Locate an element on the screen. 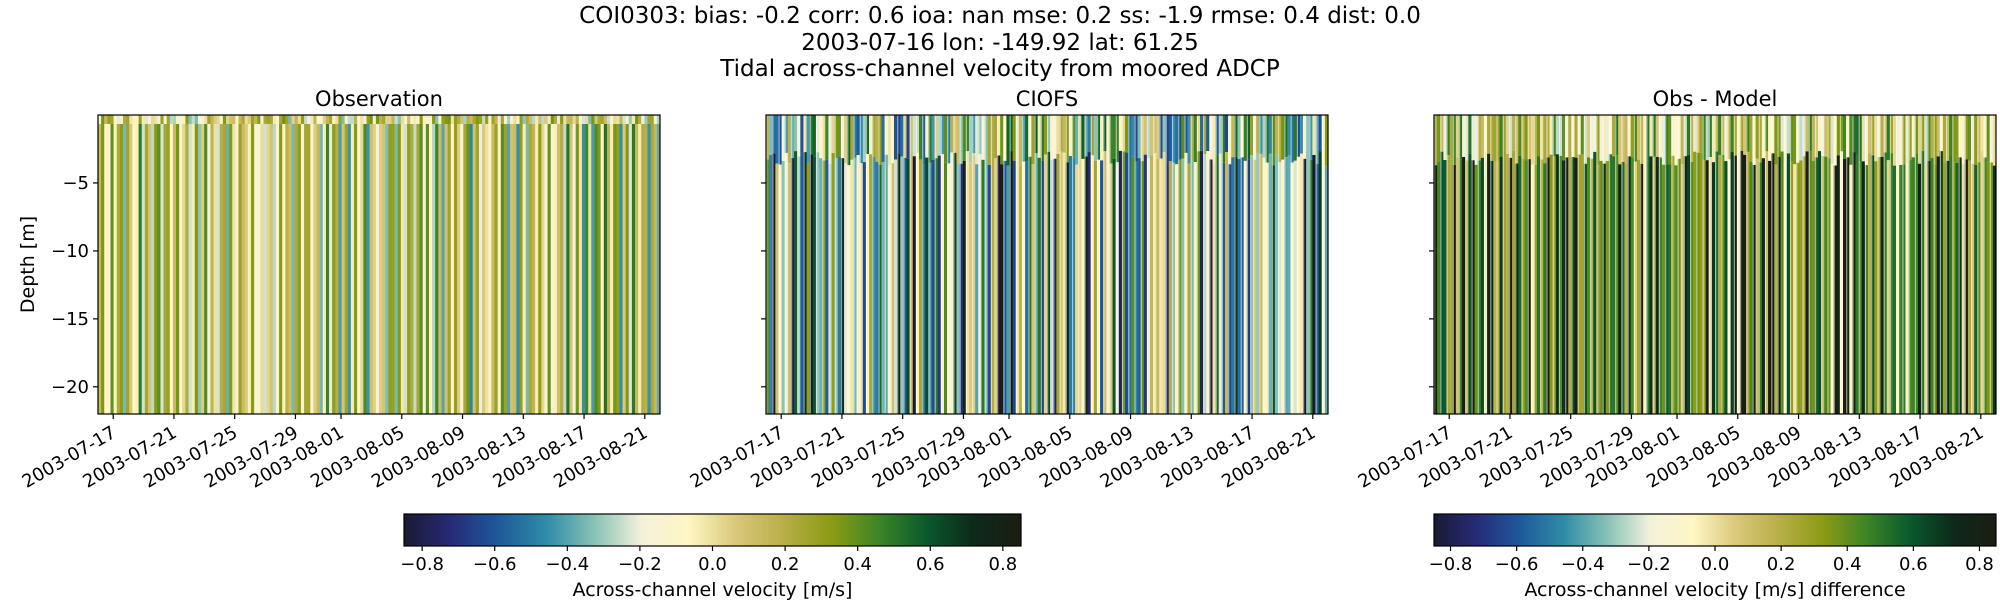 The width and height of the screenshot is (2000, 600). colorbar-tick-label: −0.4 is located at coordinates (1583, 564).